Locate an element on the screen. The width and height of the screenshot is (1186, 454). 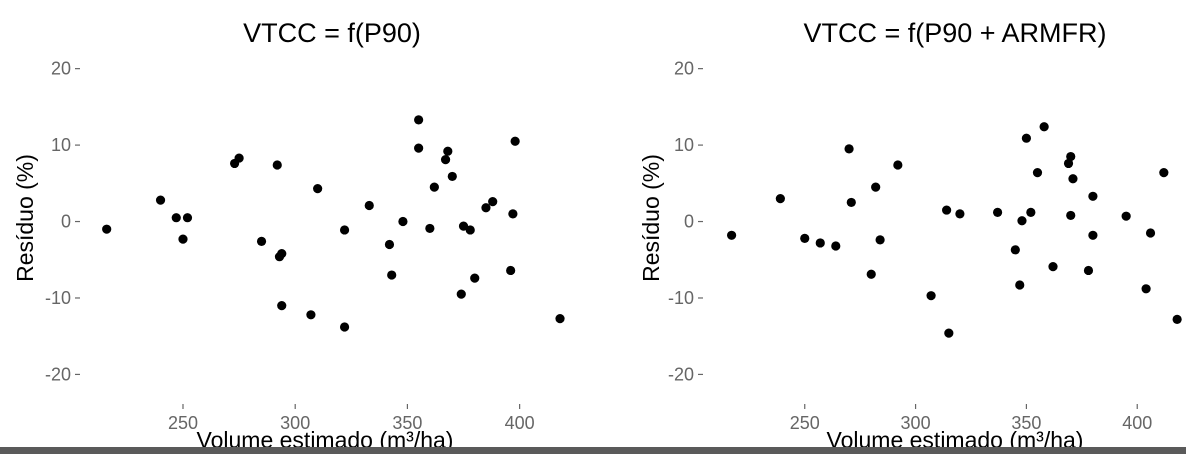
bottom-bar is located at coordinates (593, 450).